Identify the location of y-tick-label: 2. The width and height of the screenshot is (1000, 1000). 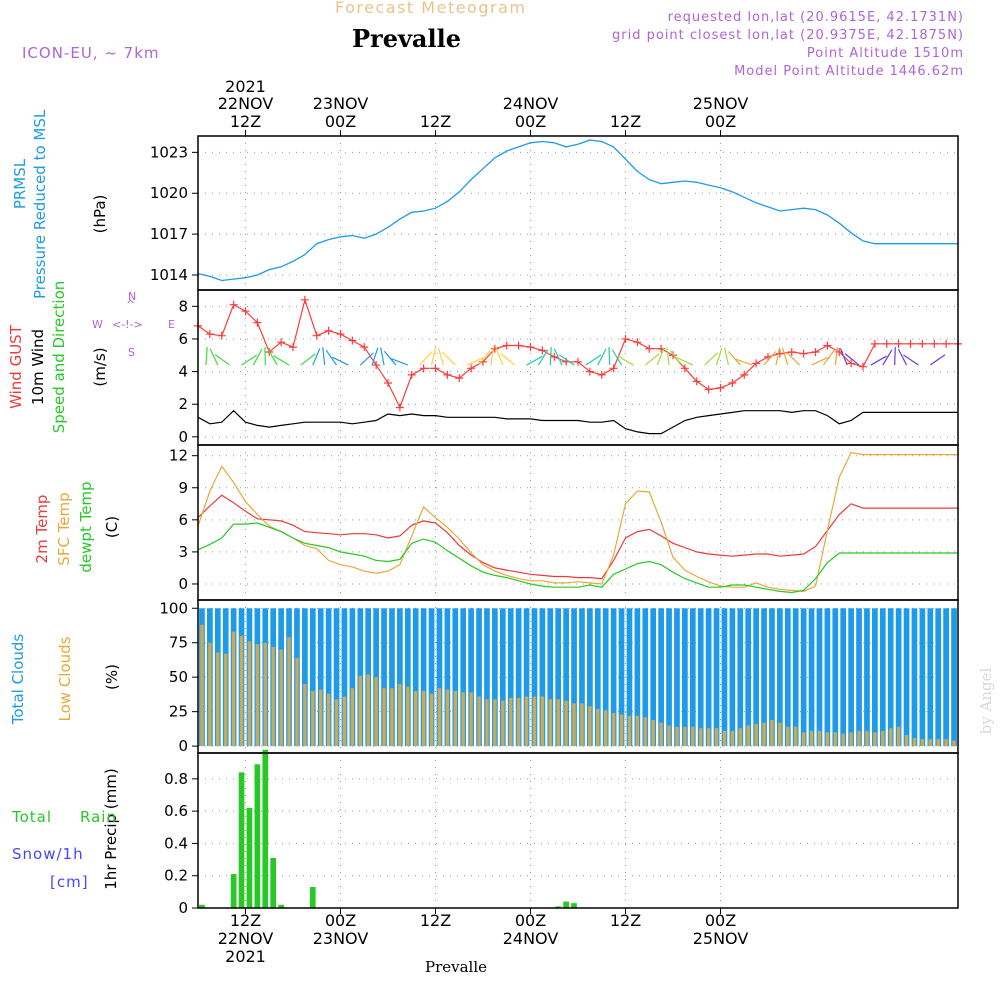
(183, 404).